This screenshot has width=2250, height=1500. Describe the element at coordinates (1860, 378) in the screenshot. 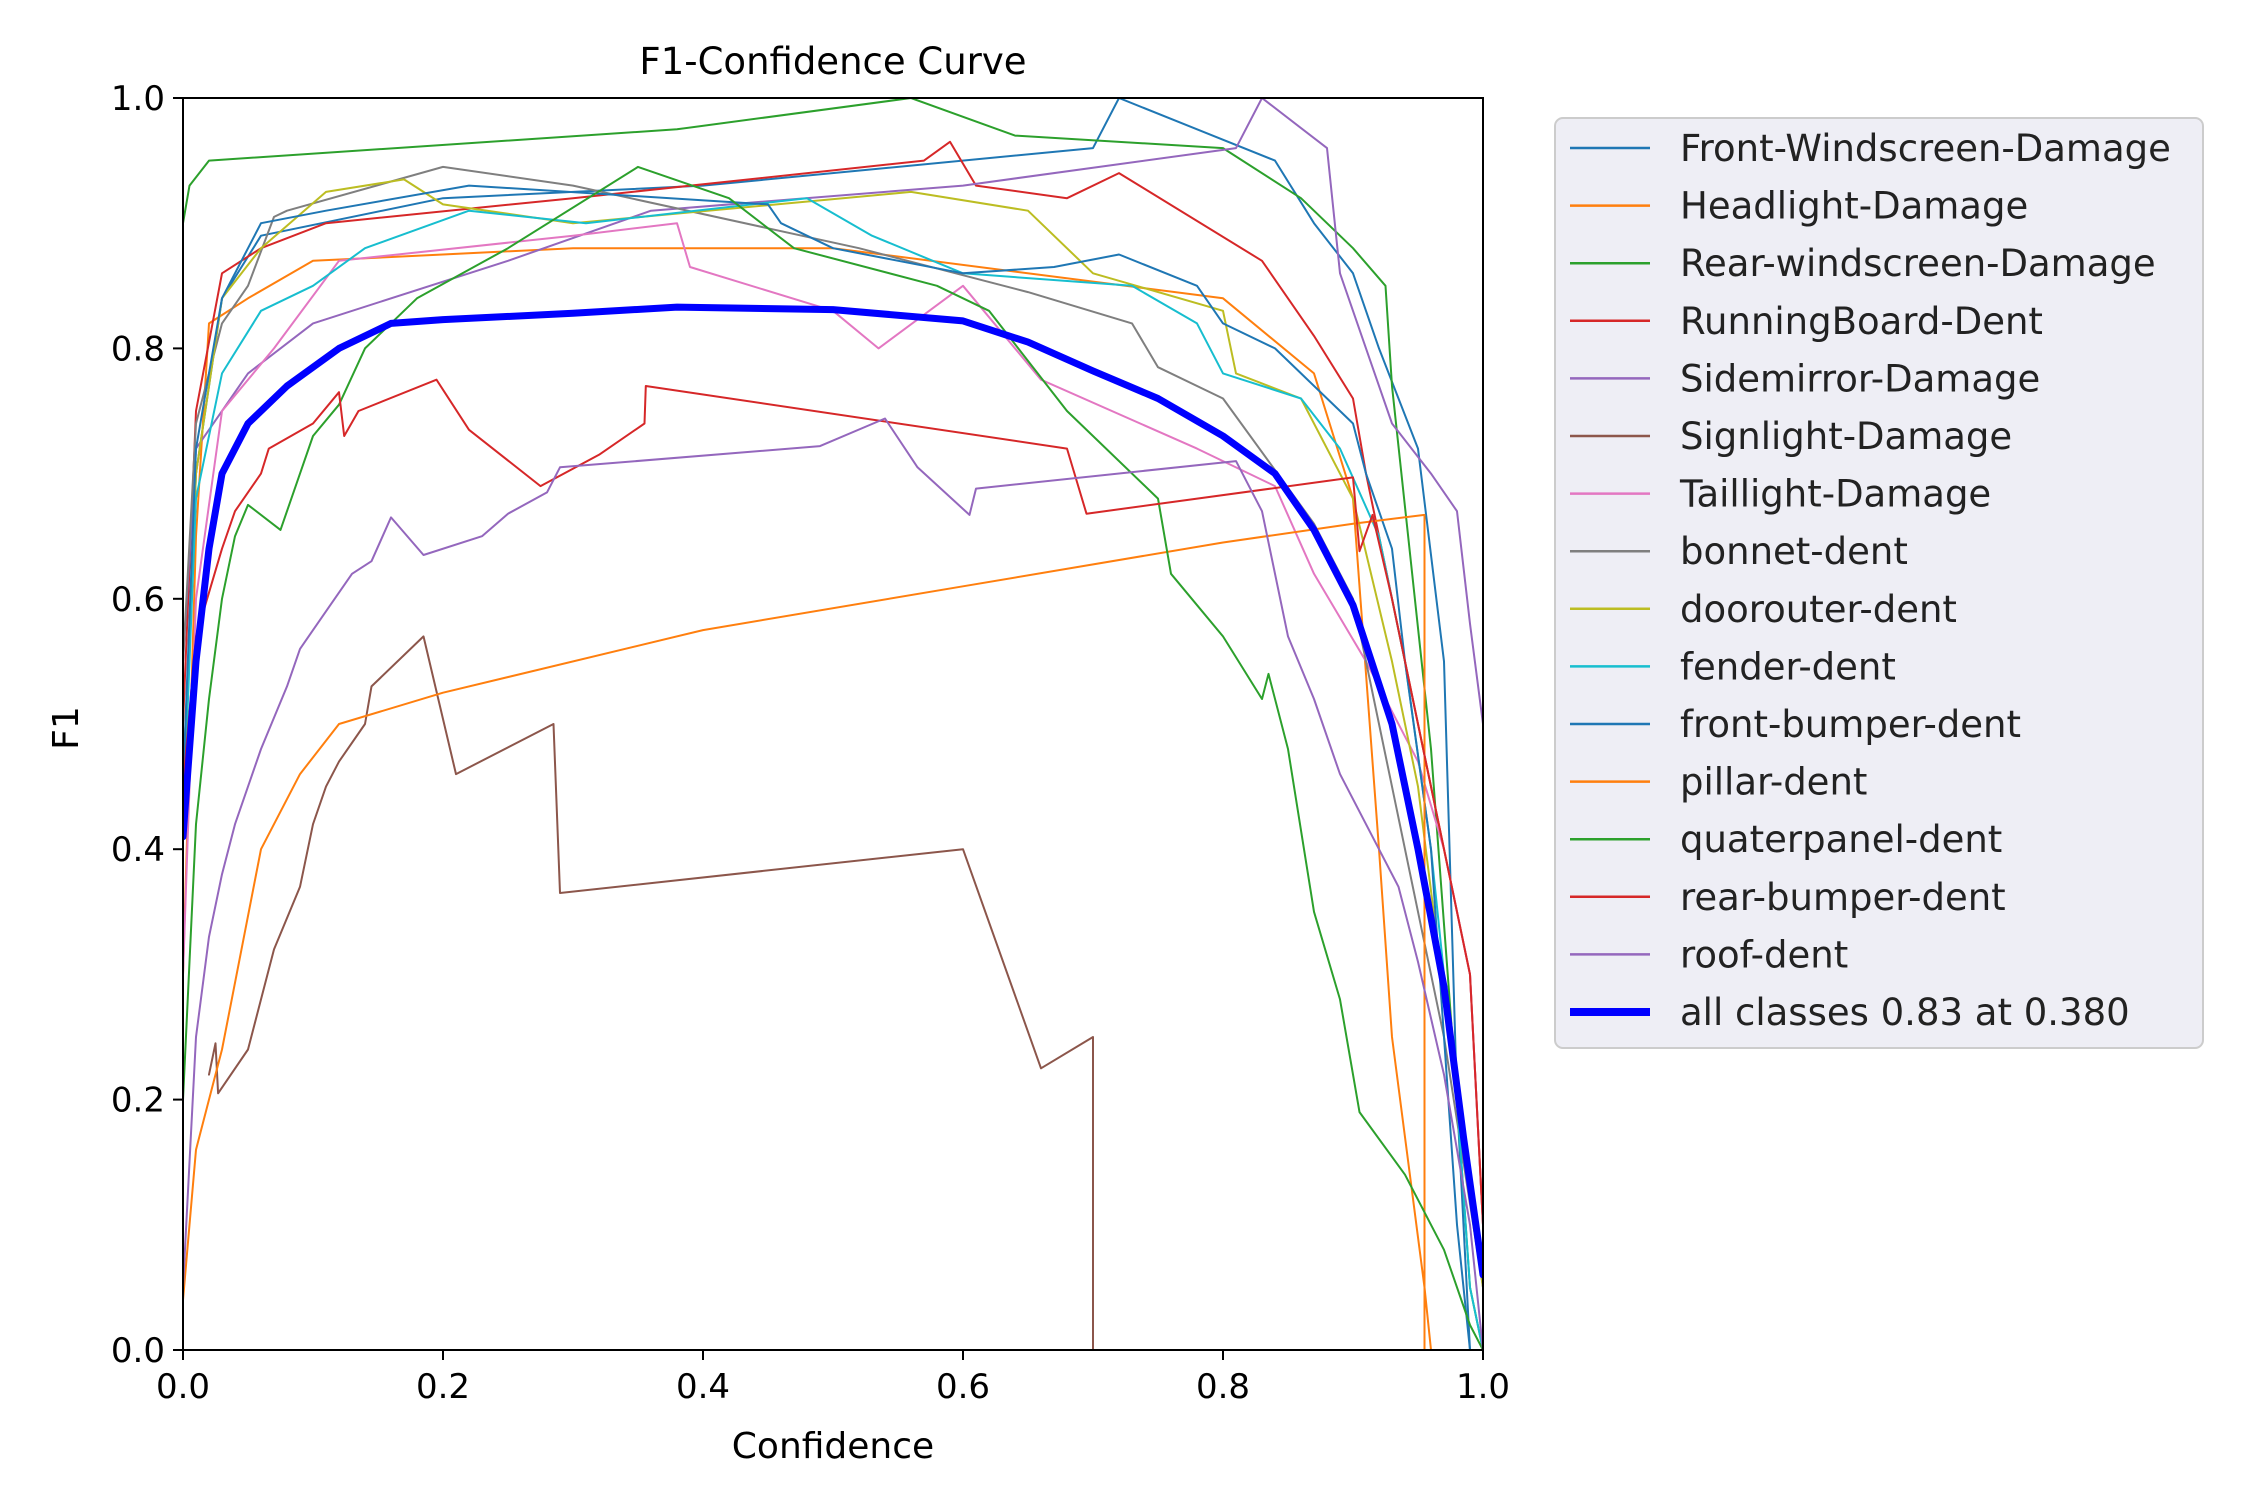

I see `legend-label-4: Sidemirror-Damage` at that location.